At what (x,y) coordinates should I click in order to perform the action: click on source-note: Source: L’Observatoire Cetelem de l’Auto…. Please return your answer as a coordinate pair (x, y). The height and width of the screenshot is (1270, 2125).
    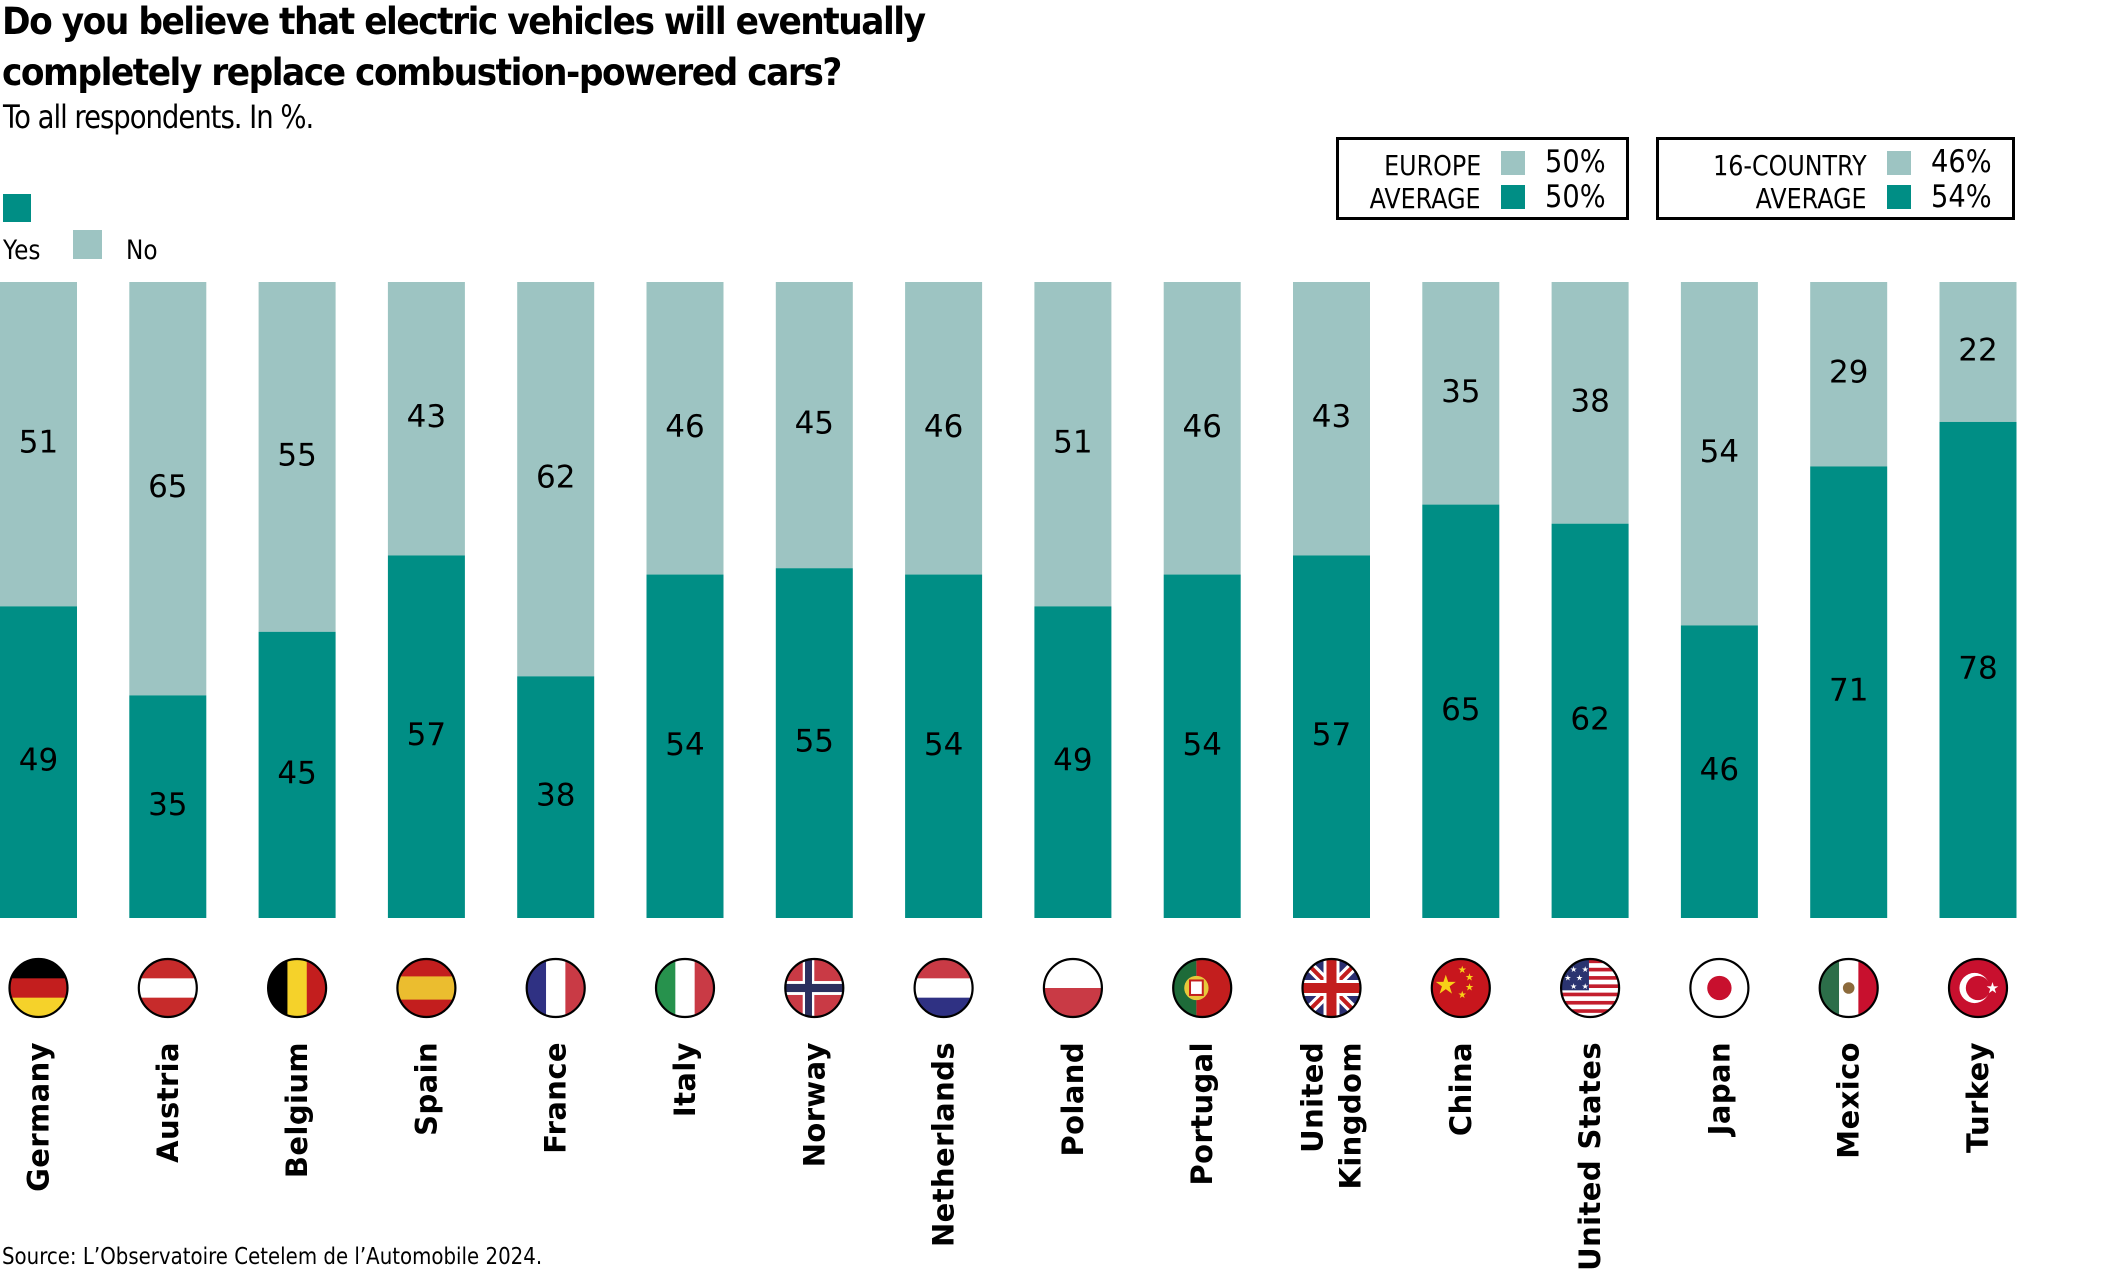
    Looking at the image, I should click on (272, 1257).